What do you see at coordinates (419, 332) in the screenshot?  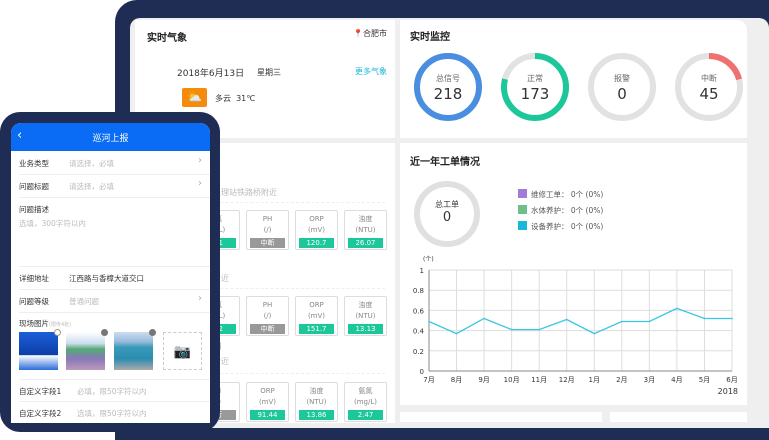 I see `y-tick-label: 0.4` at bounding box center [419, 332].